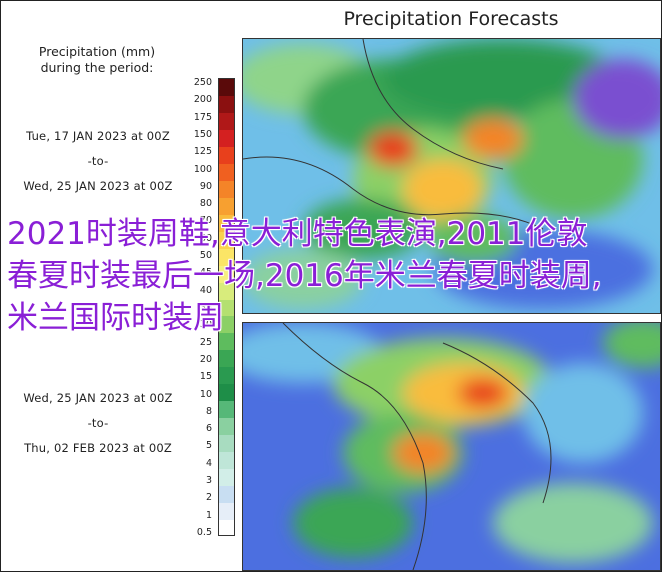 The width and height of the screenshot is (662, 572). I want to click on legend-tick-label: 50, so click(205, 256).